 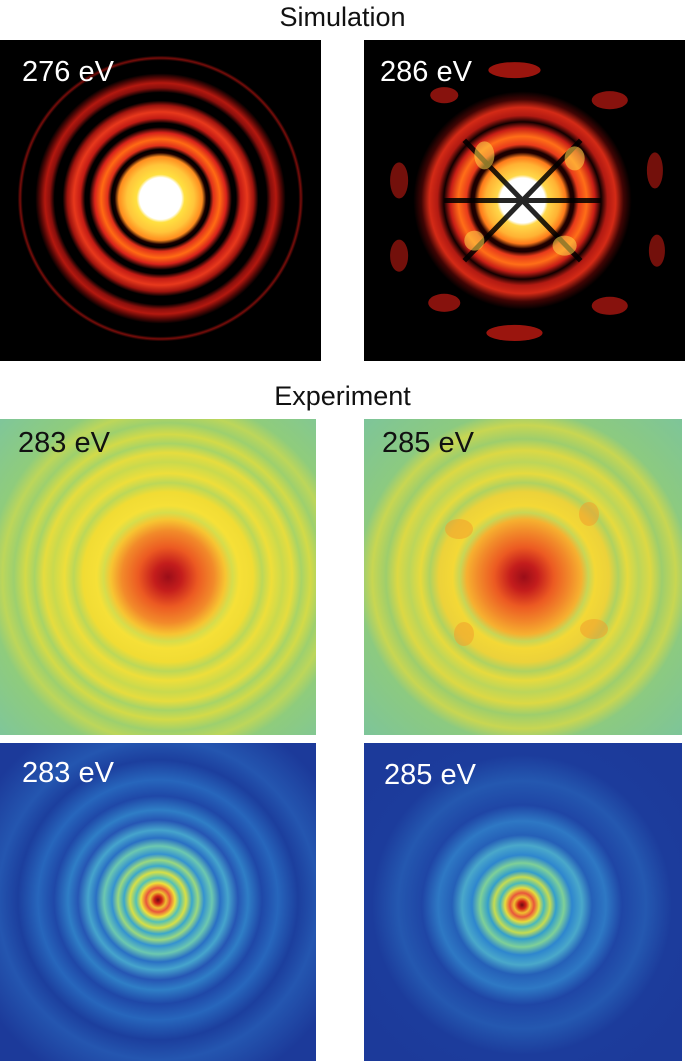 I want to click on energy-label: 276 eV, so click(x=68, y=72).